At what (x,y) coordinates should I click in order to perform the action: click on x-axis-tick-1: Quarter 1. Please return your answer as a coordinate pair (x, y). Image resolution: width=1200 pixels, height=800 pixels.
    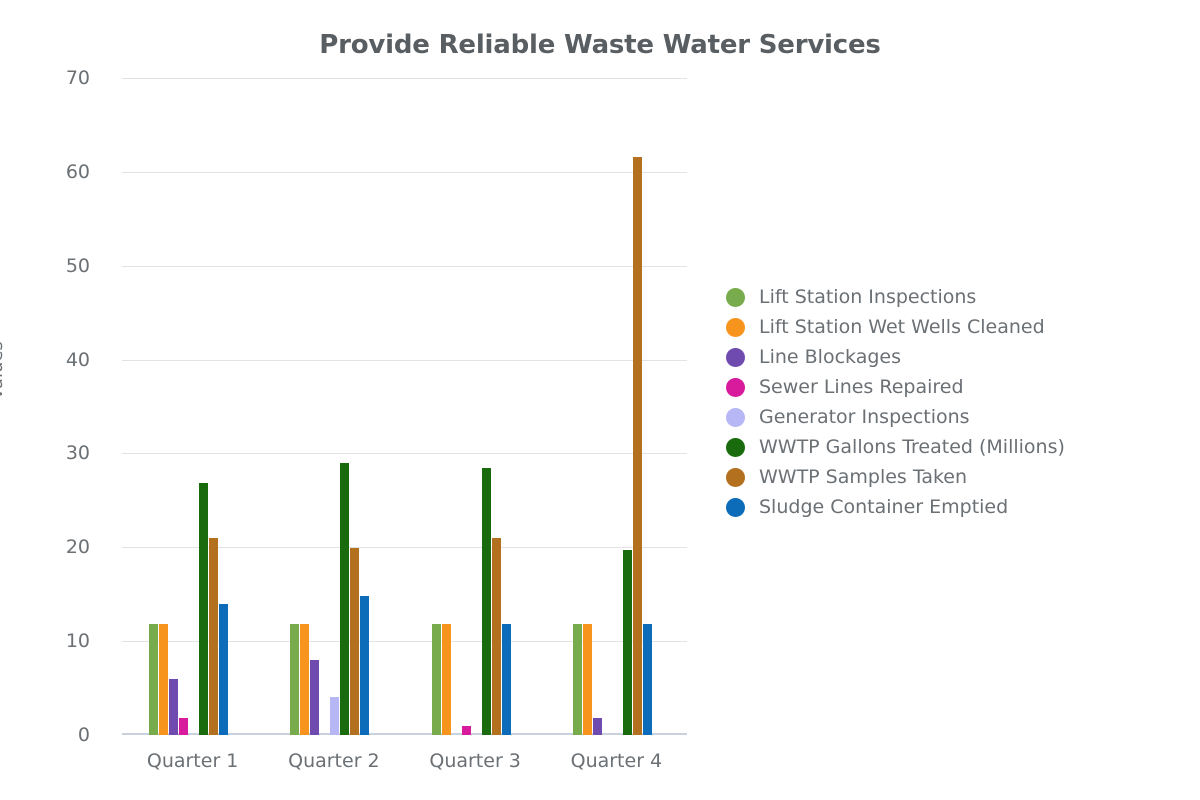
    Looking at the image, I should click on (192, 761).